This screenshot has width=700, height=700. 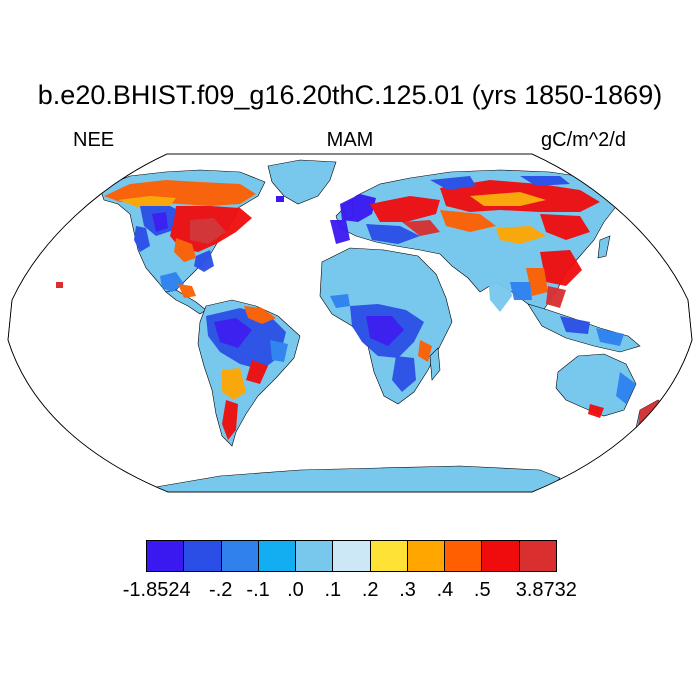 What do you see at coordinates (596, 385) in the screenshot?
I see `landmass-australia` at bounding box center [596, 385].